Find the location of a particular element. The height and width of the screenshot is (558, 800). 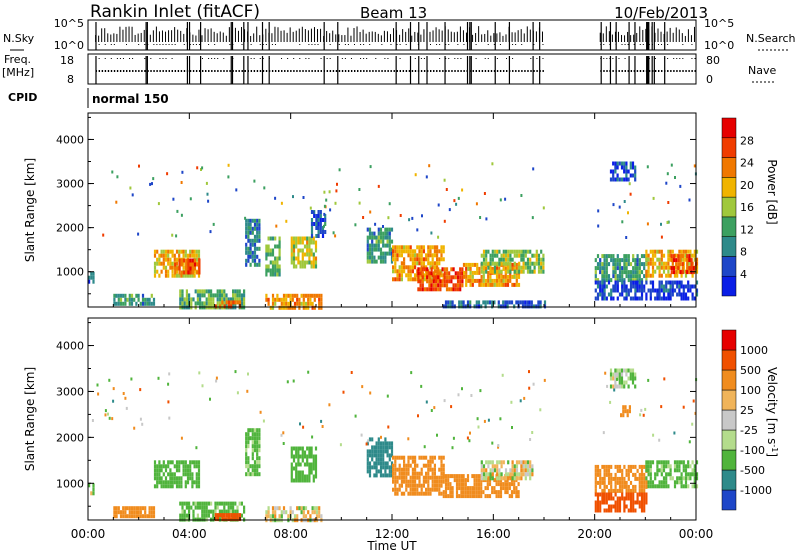

colorbar-tick-label: 25 is located at coordinates (747, 410).